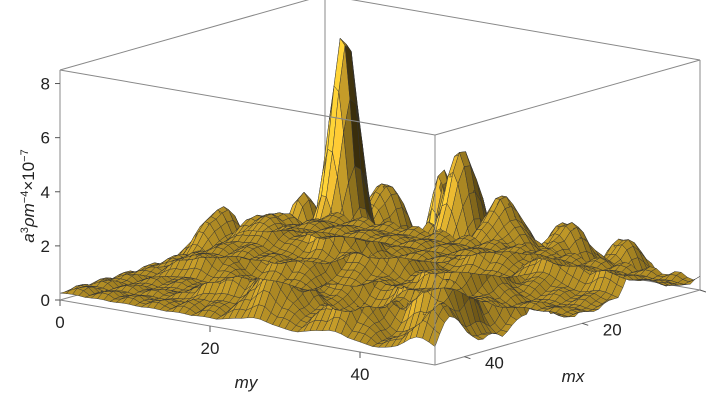  Describe the element at coordinates (494, 363) in the screenshot. I see `y-tick-label: 40` at that location.